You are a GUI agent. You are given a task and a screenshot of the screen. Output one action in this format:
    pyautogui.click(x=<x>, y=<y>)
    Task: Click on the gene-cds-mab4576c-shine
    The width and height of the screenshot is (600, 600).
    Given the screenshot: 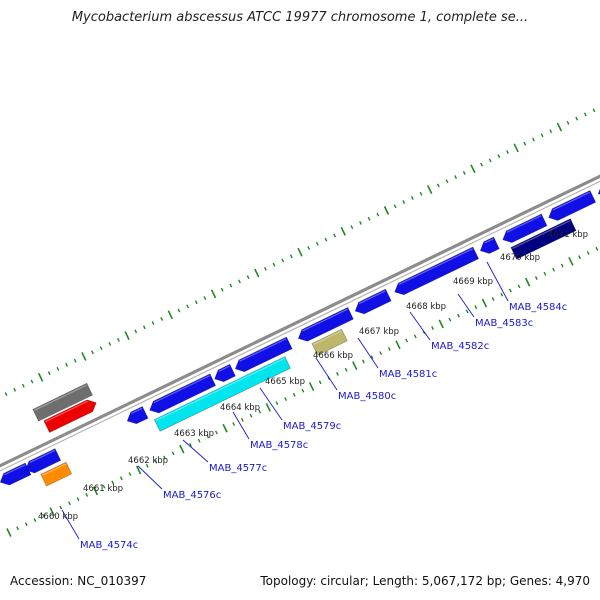 What is the action you would take?
    pyautogui.click(x=181, y=389)
    